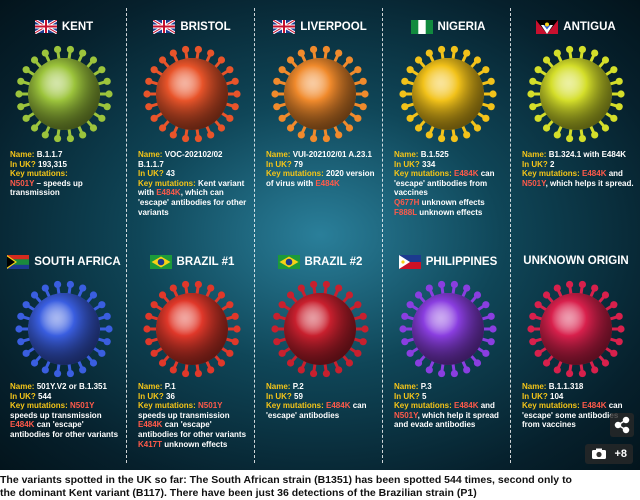 This screenshot has width=640, height=500. Describe the element at coordinates (609, 454) in the screenshot. I see `gallery-badge: +8` at that location.